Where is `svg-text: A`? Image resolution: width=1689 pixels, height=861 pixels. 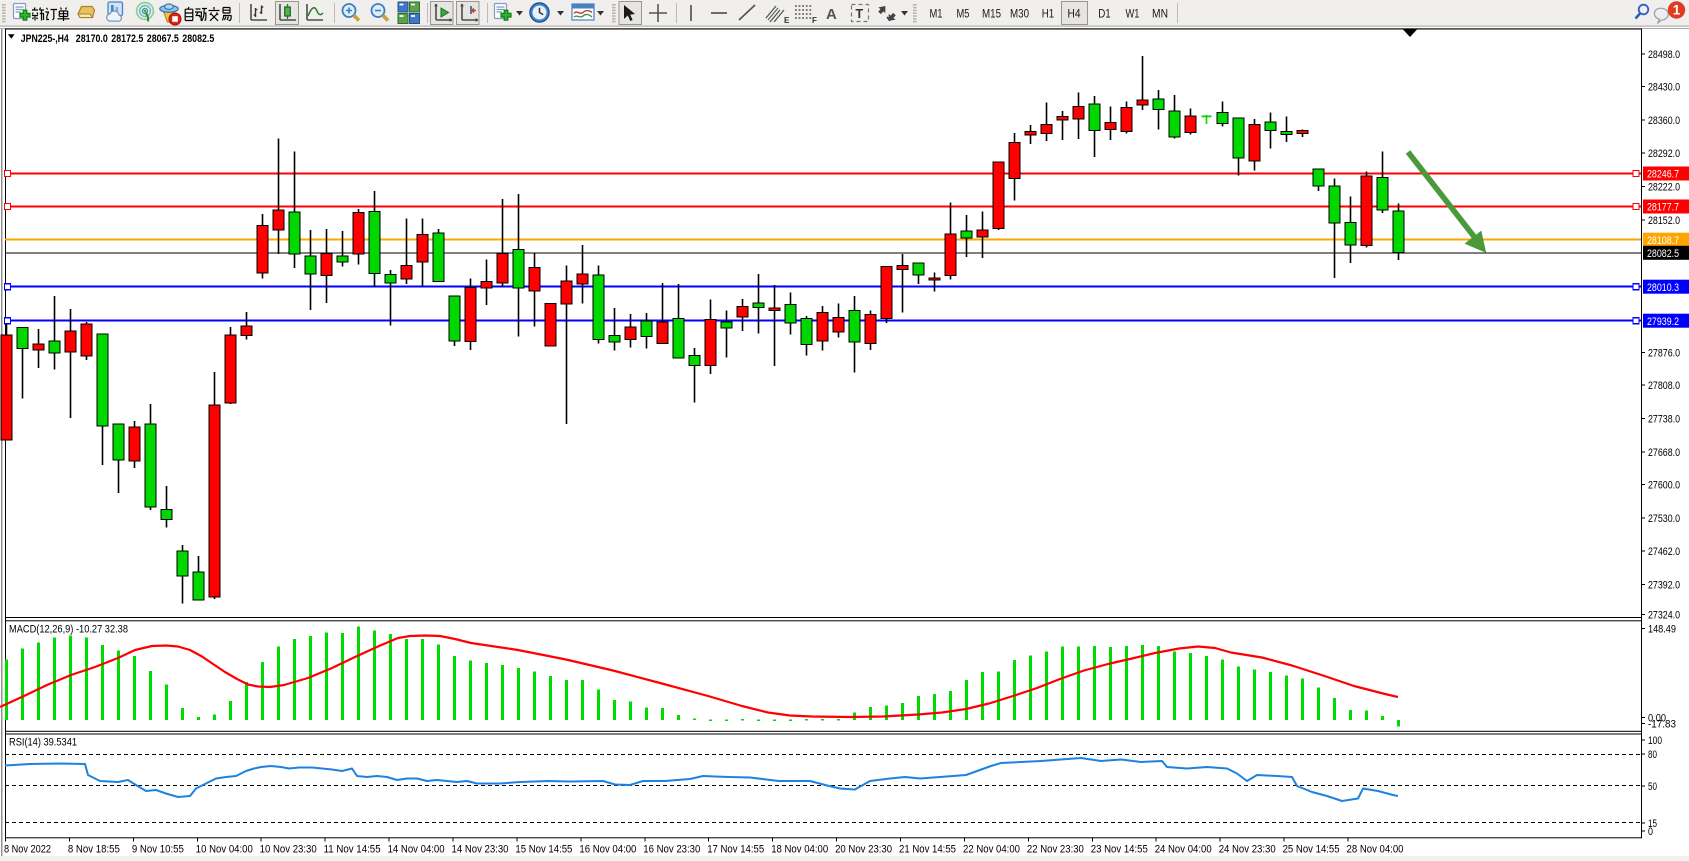 svg-text: A is located at coordinates (831, 14).